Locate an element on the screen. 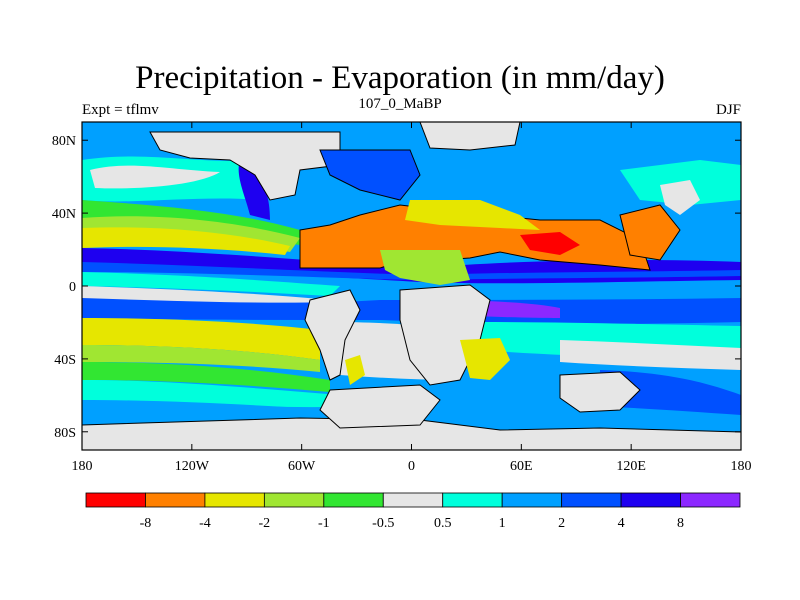  field-south-midlat-cyan is located at coordinates (211, 395).